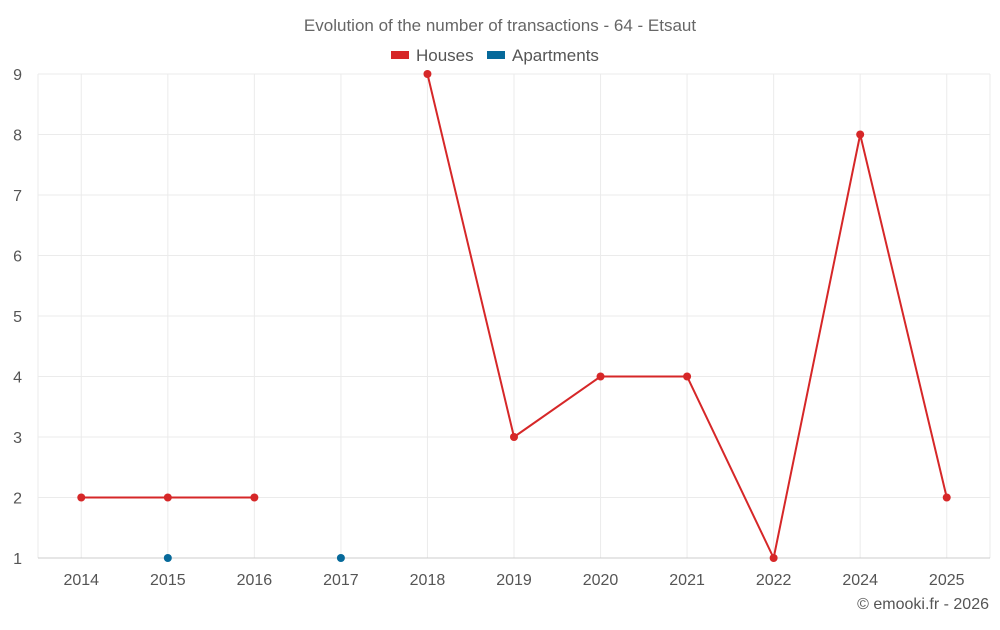 Image resolution: width=1000 pixels, height=630 pixels. I want to click on x-tick-label: 2021, so click(687, 580).